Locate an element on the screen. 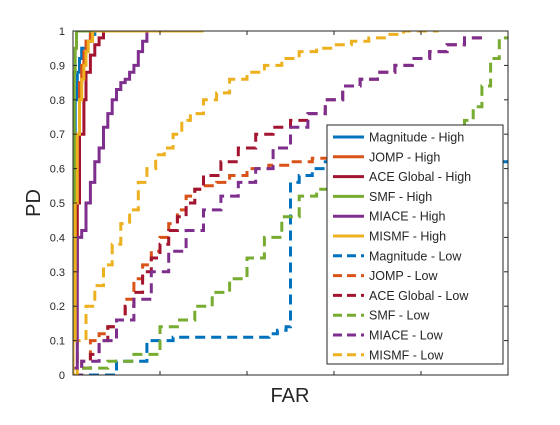 This screenshot has height=425, width=560. y-tick-label: 0 is located at coordinates (62, 376).